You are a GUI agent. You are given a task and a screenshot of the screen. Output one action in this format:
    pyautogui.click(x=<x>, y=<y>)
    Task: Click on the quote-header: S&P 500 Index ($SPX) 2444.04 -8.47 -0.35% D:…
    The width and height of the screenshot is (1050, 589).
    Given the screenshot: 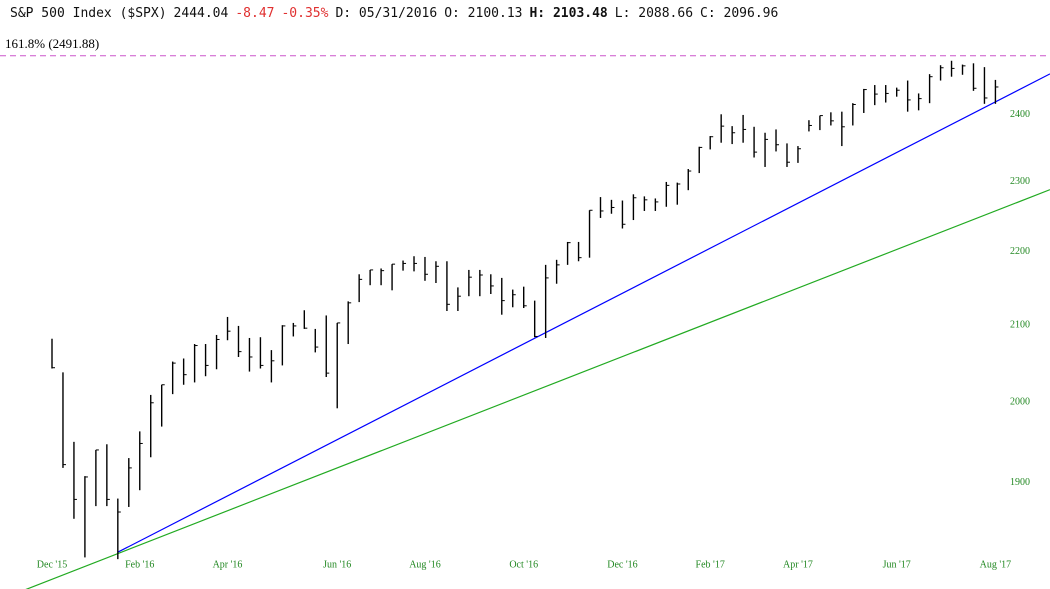 What is the action you would take?
    pyautogui.click(x=397, y=13)
    